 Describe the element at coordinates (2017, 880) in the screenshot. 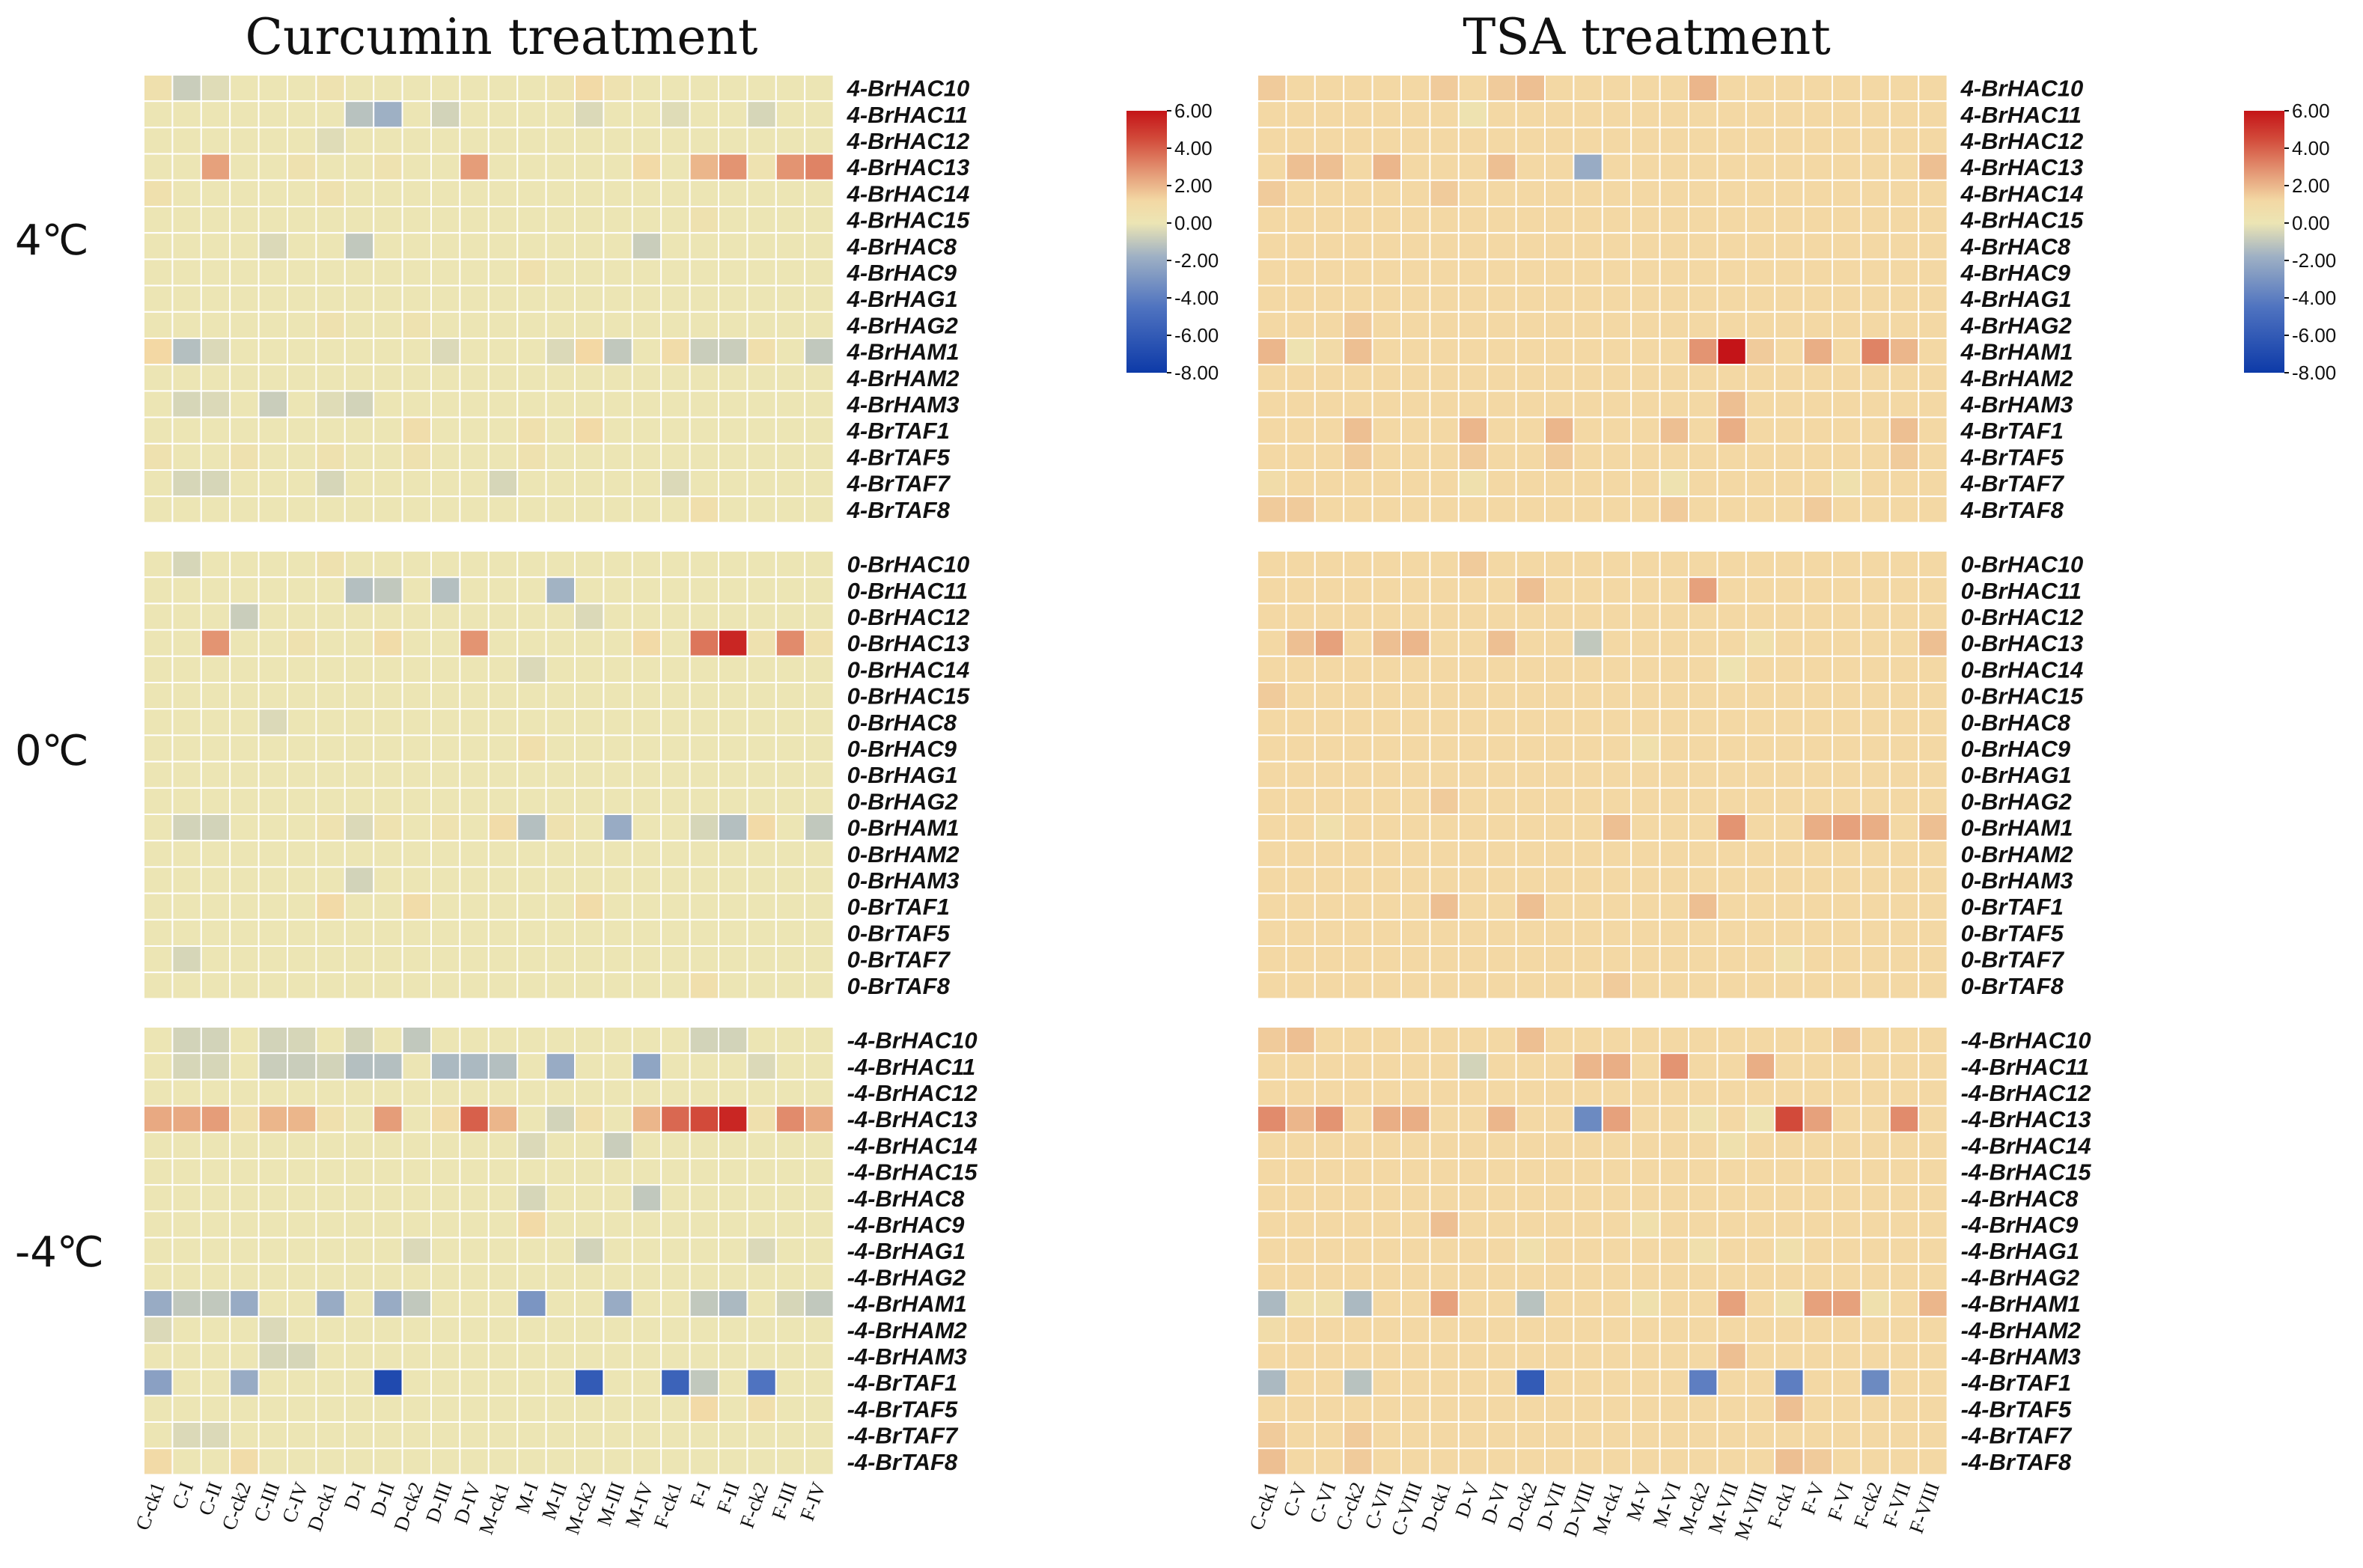

I see `row-label: 0-BrHAM3` at that location.